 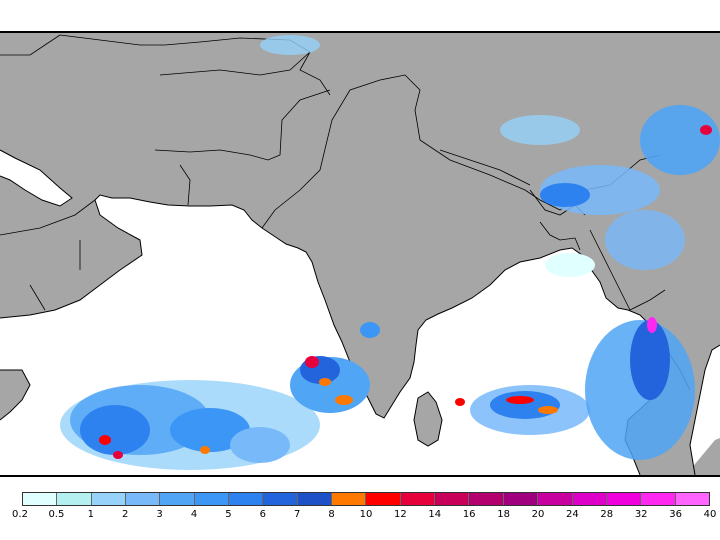 I want to click on land-sumatra, so click(x=705, y=456).